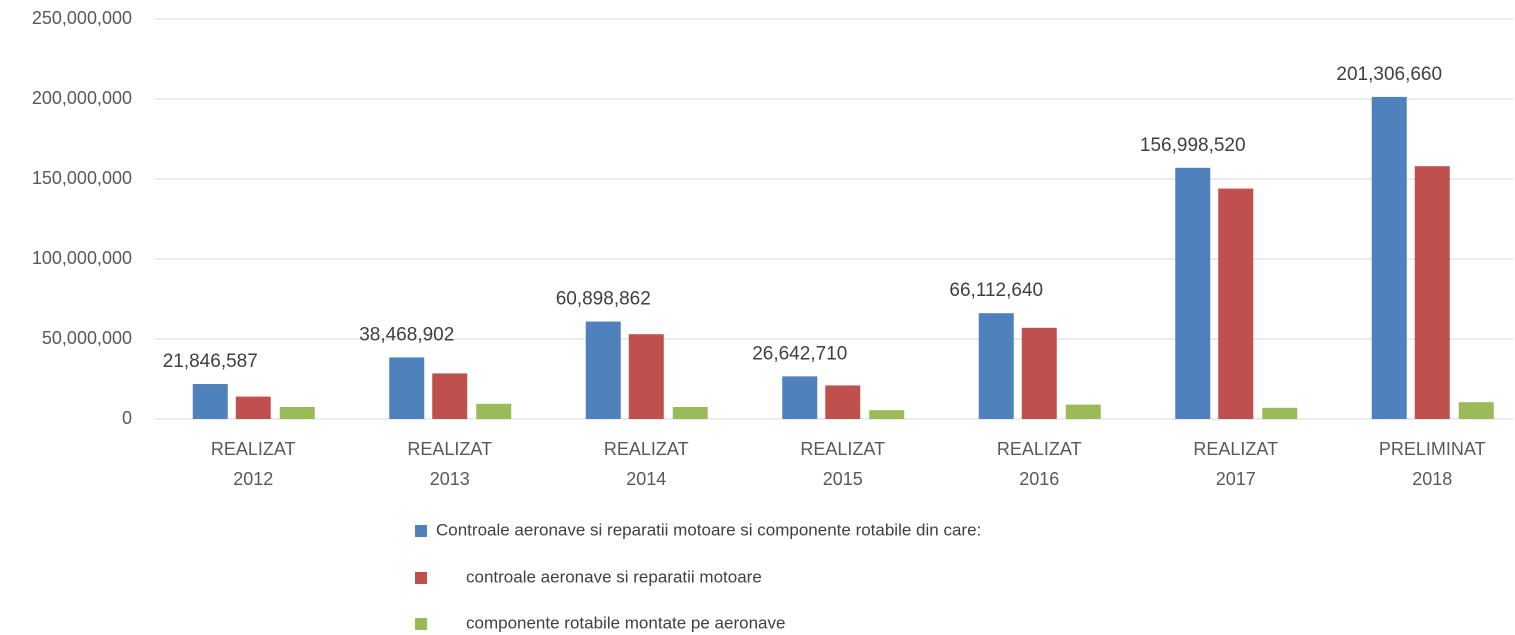 Image resolution: width=1515 pixels, height=635 pixels. Describe the element at coordinates (127, 418) in the screenshot. I see `y-tick-label: 0` at that location.